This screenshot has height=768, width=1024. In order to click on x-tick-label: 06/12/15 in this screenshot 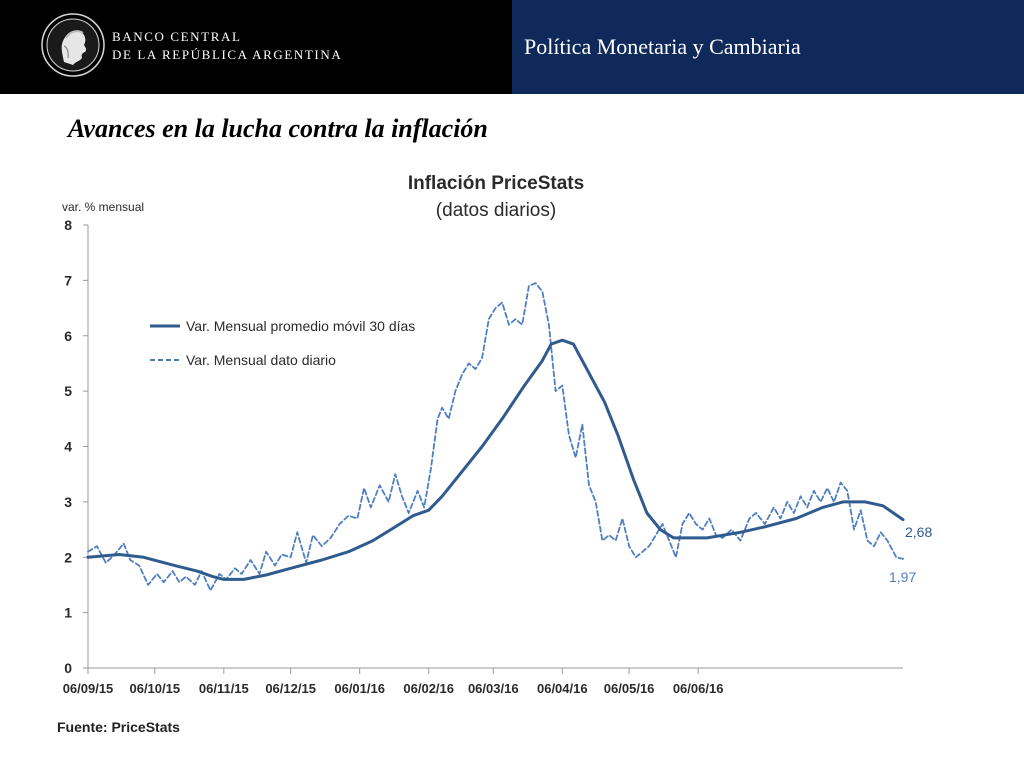, I will do `click(290, 688)`.